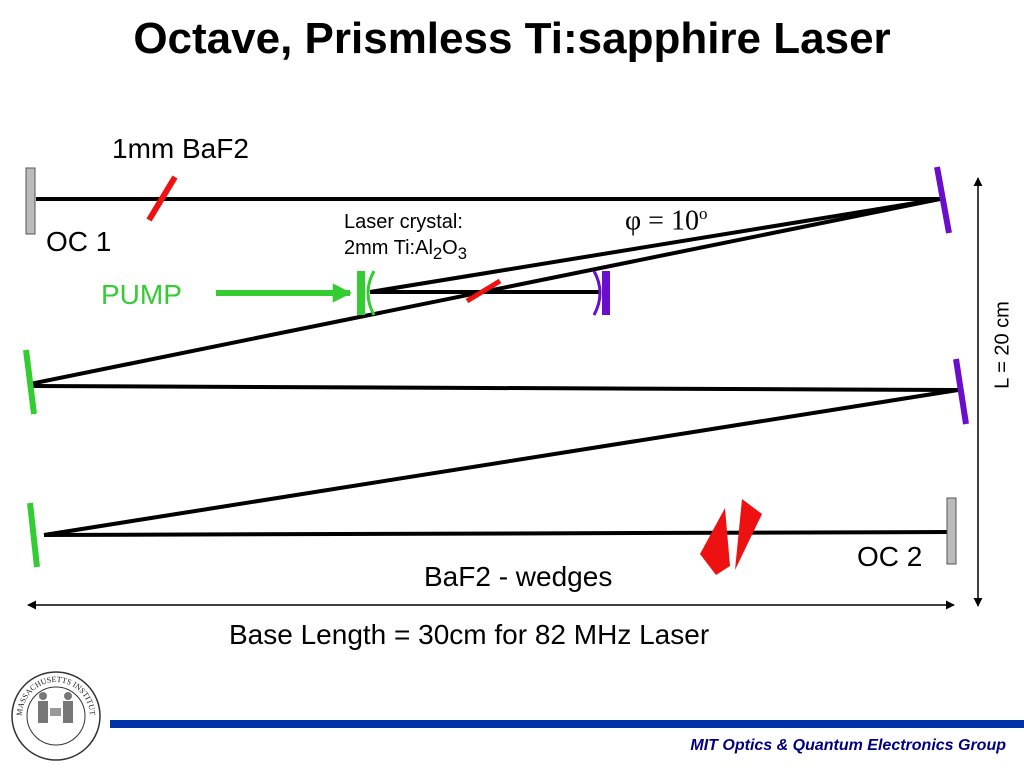 The height and width of the screenshot is (768, 1024). What do you see at coordinates (405, 250) in the screenshot?
I see `crystal-label-line2: 2mm Ti:Al2O3` at bounding box center [405, 250].